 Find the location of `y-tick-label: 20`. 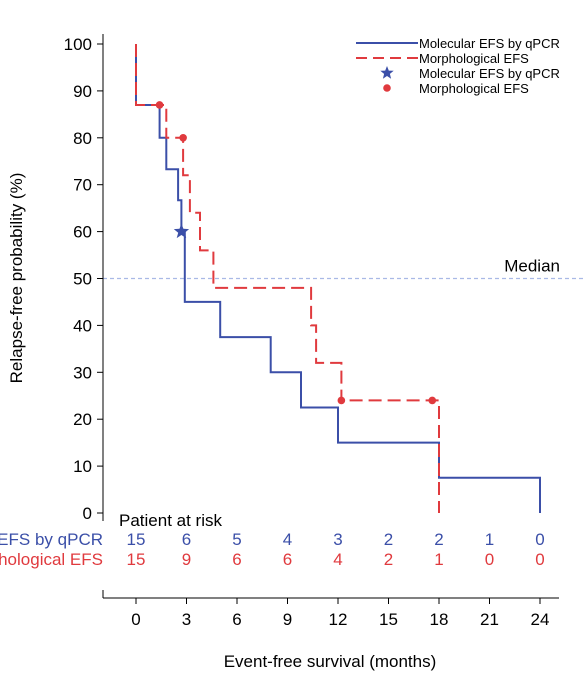

y-tick-label: 20 is located at coordinates (82, 419).